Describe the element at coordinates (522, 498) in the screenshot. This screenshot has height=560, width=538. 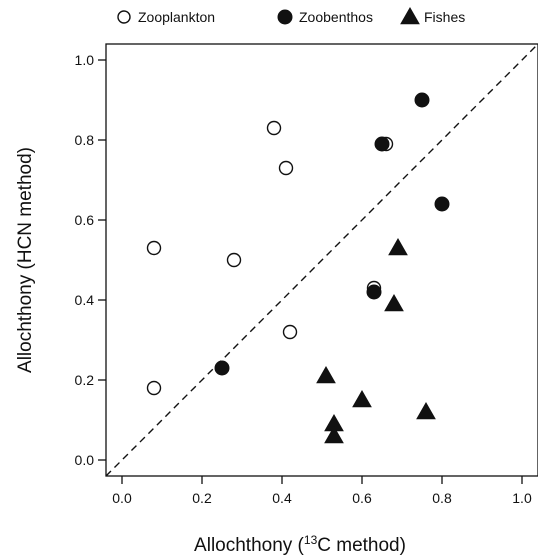
I see `x-tick-label: 1.0` at that location.